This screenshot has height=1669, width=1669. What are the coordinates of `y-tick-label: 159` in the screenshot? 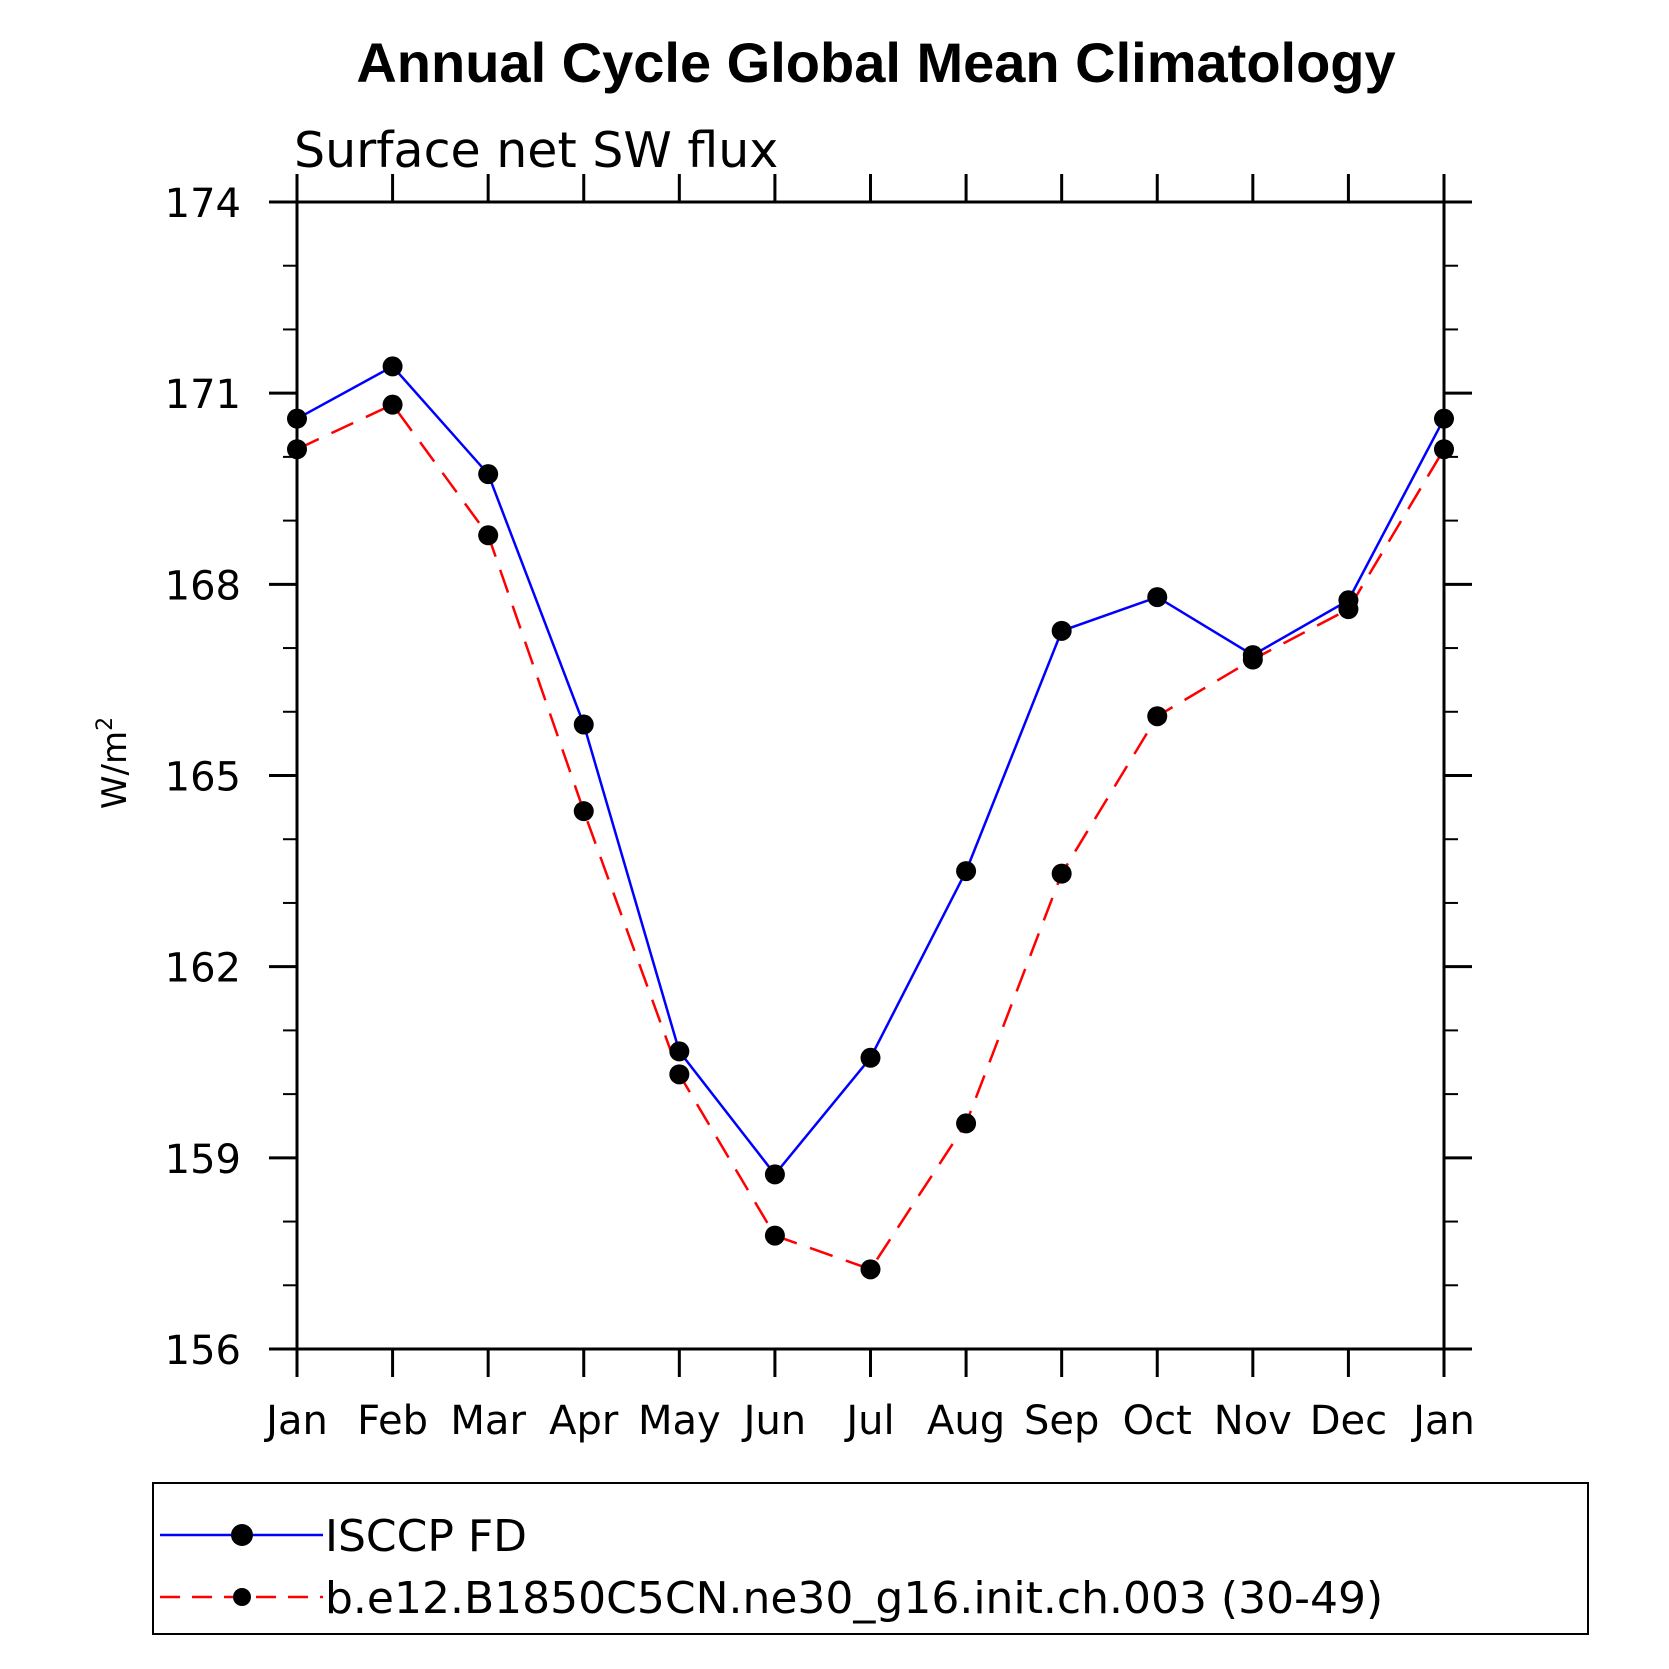 It's located at (203, 1160).